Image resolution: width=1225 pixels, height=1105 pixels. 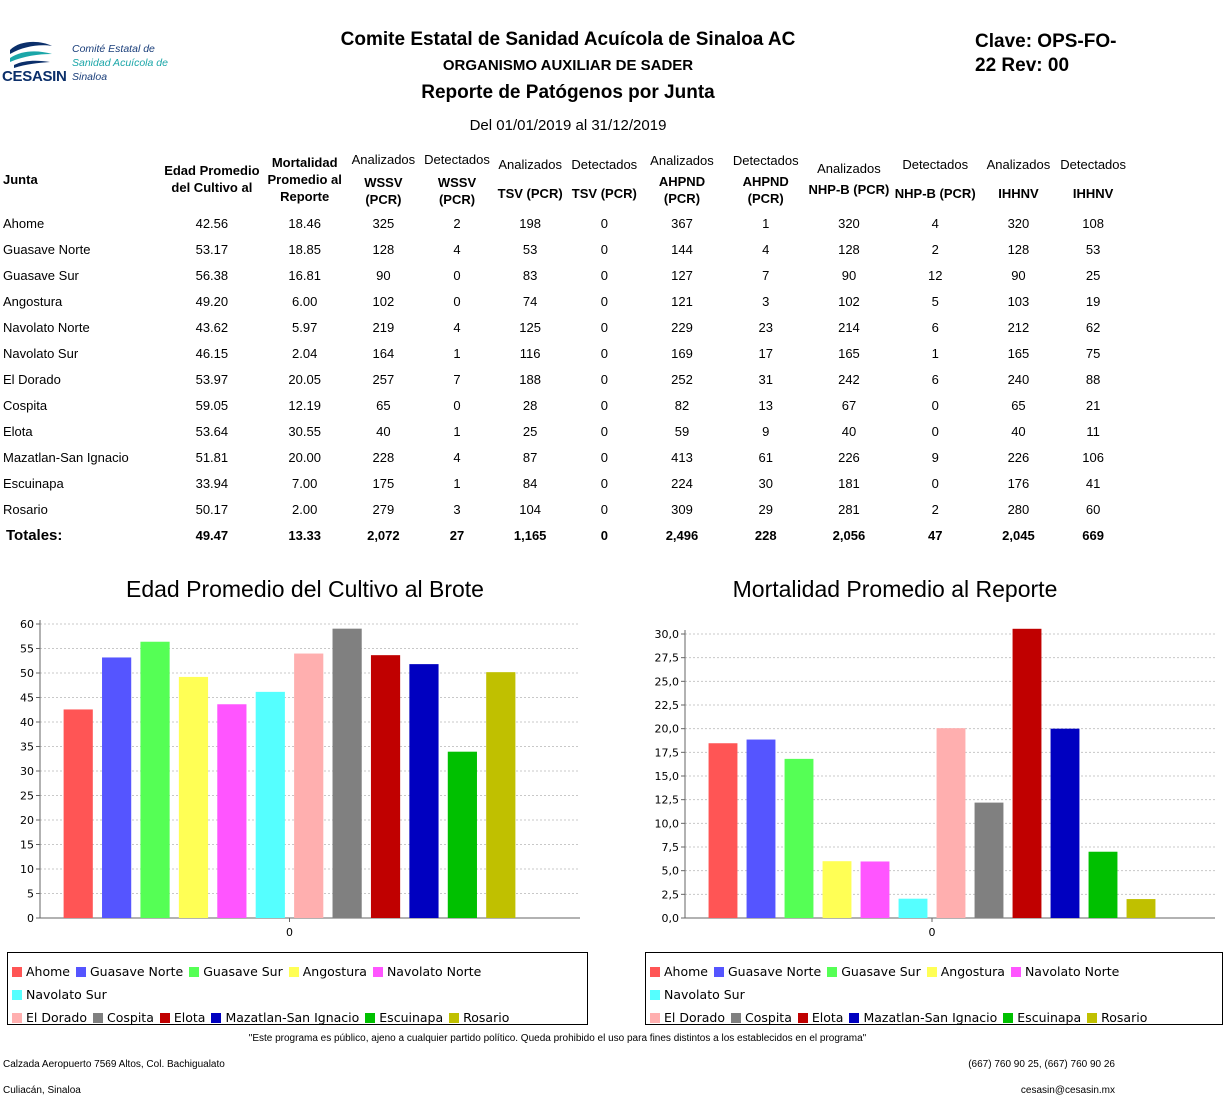 I want to click on junta-cell: Cospita, so click(x=25, y=405).